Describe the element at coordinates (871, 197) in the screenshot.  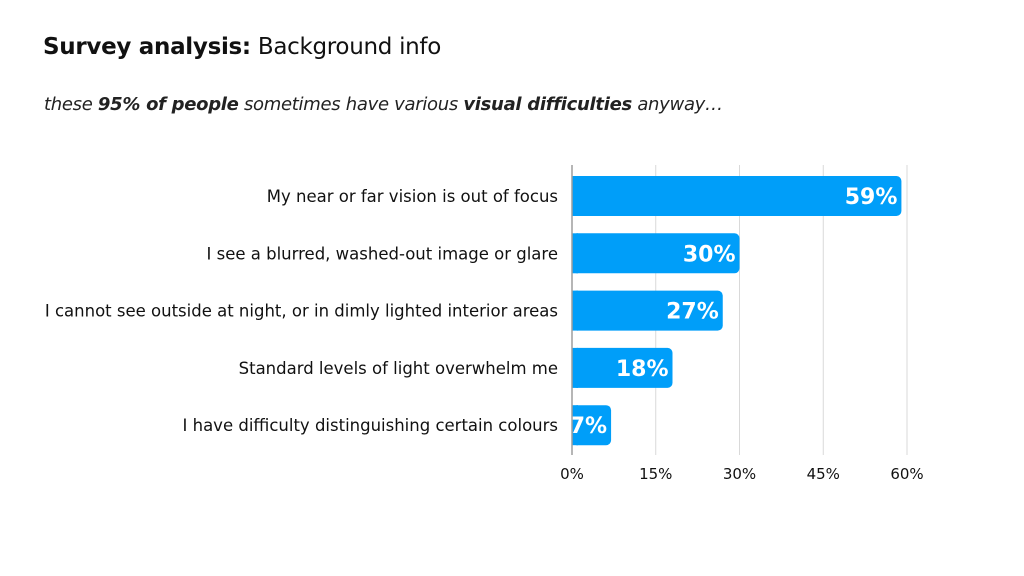
I see `data-label: 59%` at that location.